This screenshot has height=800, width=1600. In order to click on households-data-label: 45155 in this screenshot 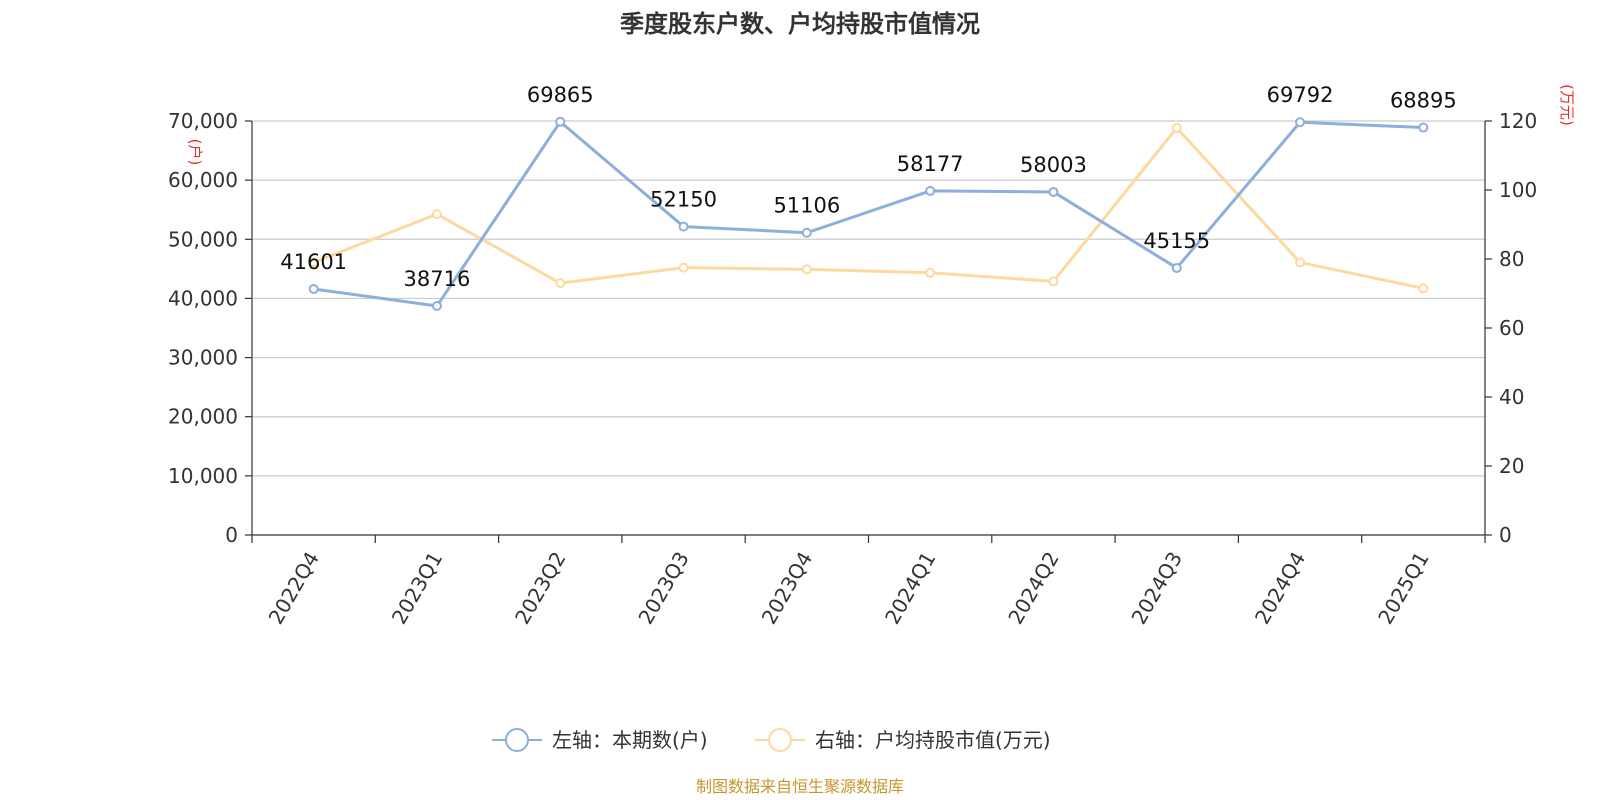, I will do `click(1176, 241)`.